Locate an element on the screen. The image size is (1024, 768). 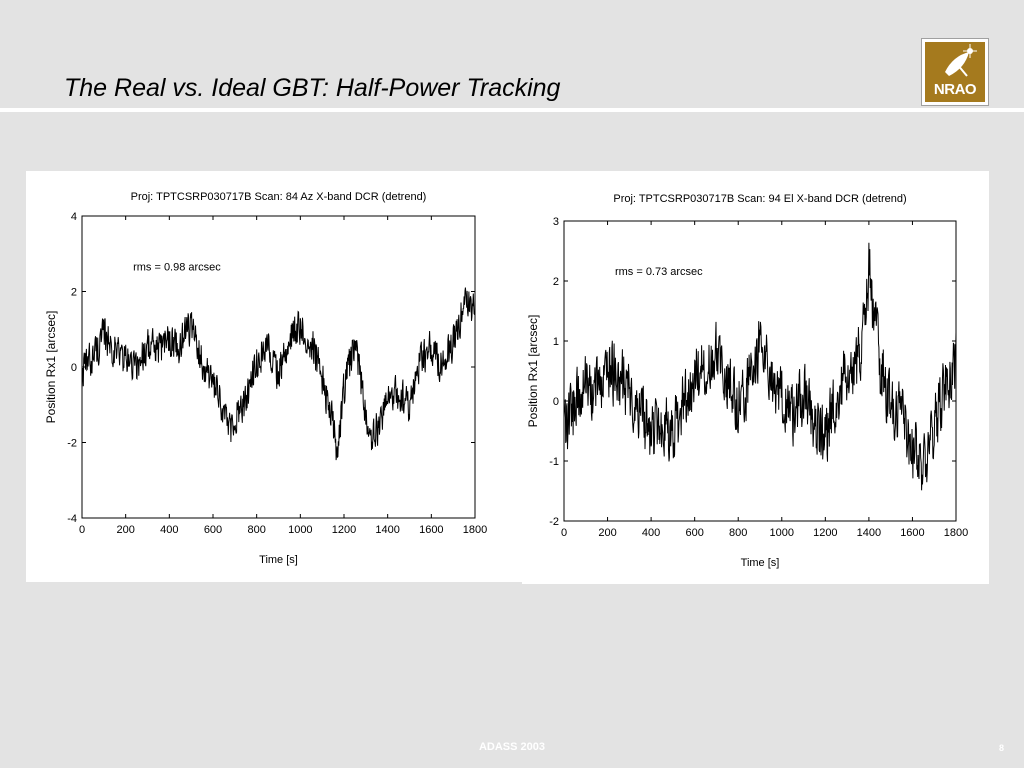
y-tick-label: 4 is located at coordinates (74, 217).